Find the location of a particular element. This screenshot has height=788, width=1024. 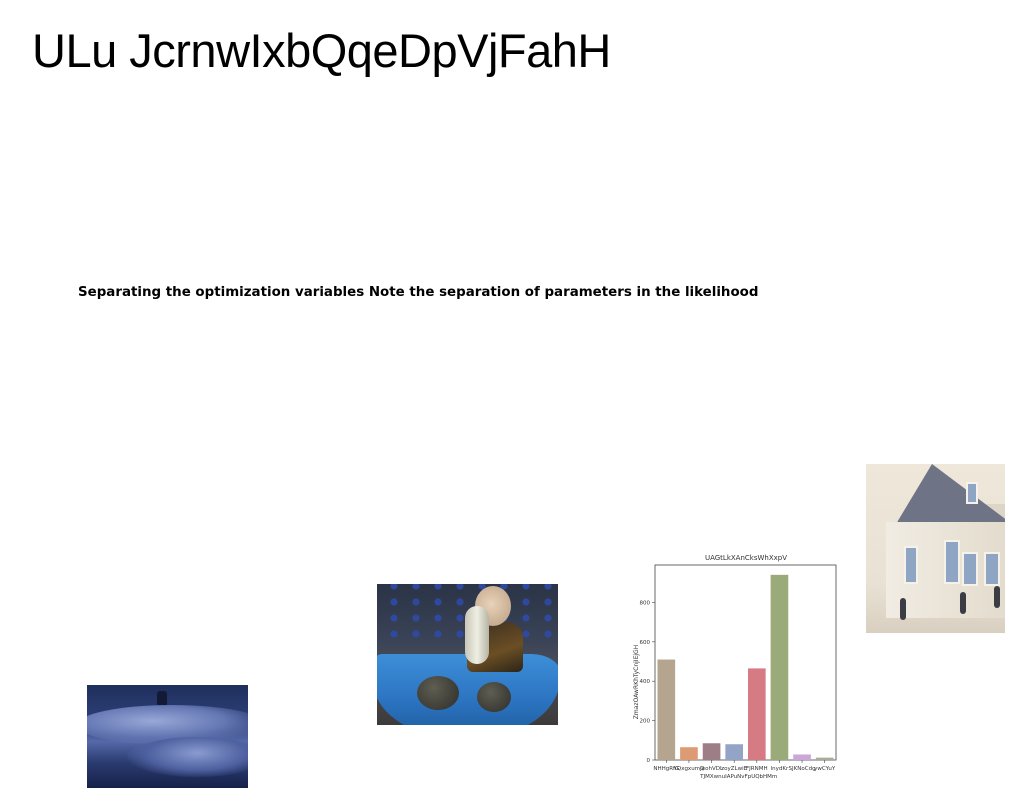

house-photo is located at coordinates (935, 548).